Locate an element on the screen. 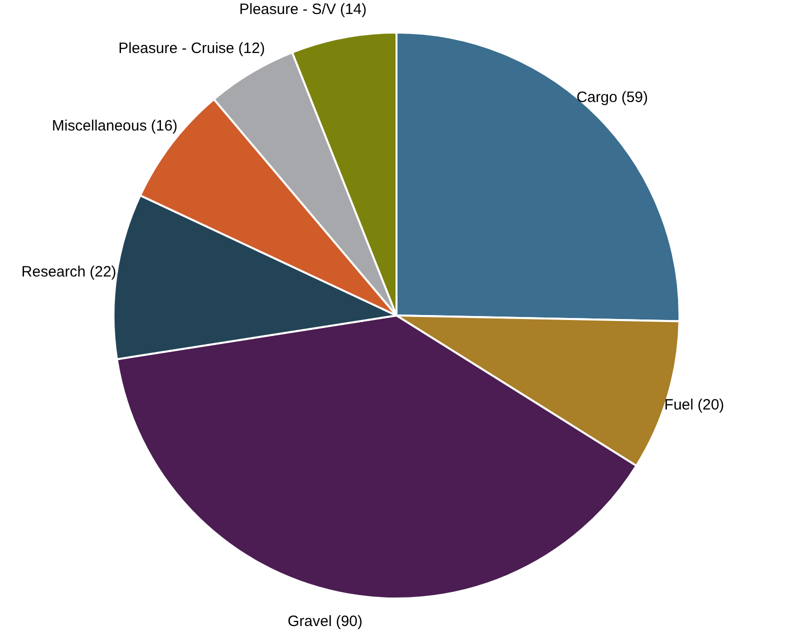  slice-label: Fuel is located at coordinates (679, 405).